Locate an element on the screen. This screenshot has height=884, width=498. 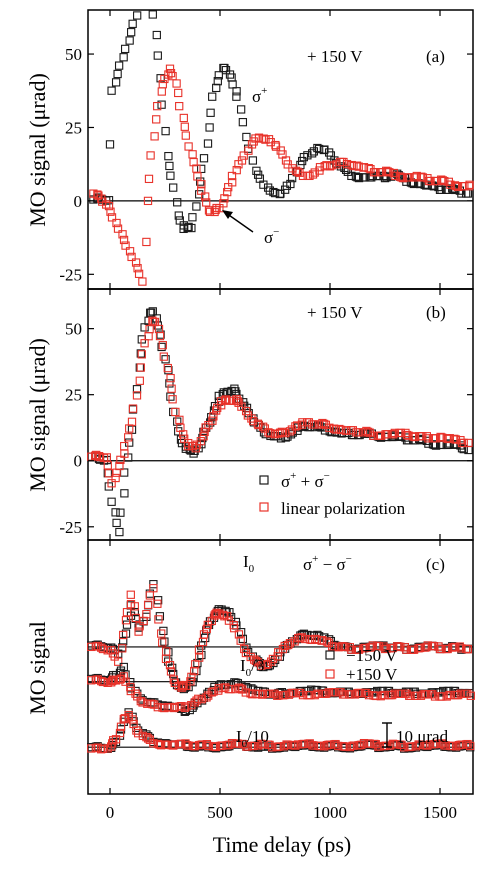
x-tick-label: 1000 is located at coordinates (330, 812).